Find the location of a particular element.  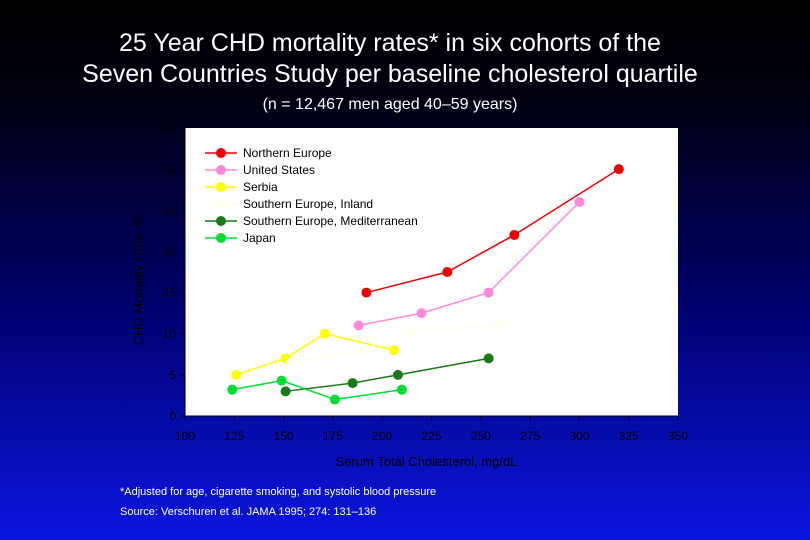

legend-label: Serbia is located at coordinates (260, 187).